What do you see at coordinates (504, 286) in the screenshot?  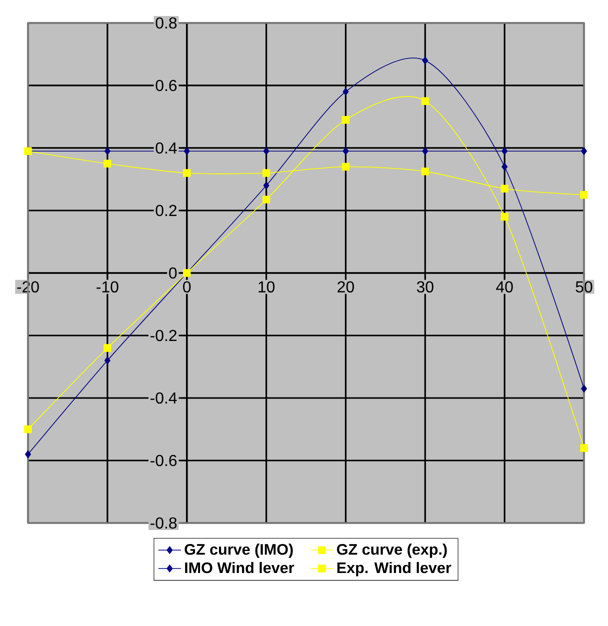 I see `x-tick-label: 40` at bounding box center [504, 286].